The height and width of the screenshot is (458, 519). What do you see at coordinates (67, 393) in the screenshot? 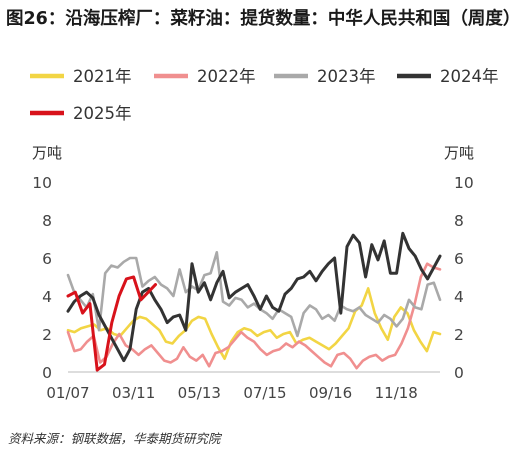
I see `x-tick-label: 01/07` at bounding box center [67, 393].